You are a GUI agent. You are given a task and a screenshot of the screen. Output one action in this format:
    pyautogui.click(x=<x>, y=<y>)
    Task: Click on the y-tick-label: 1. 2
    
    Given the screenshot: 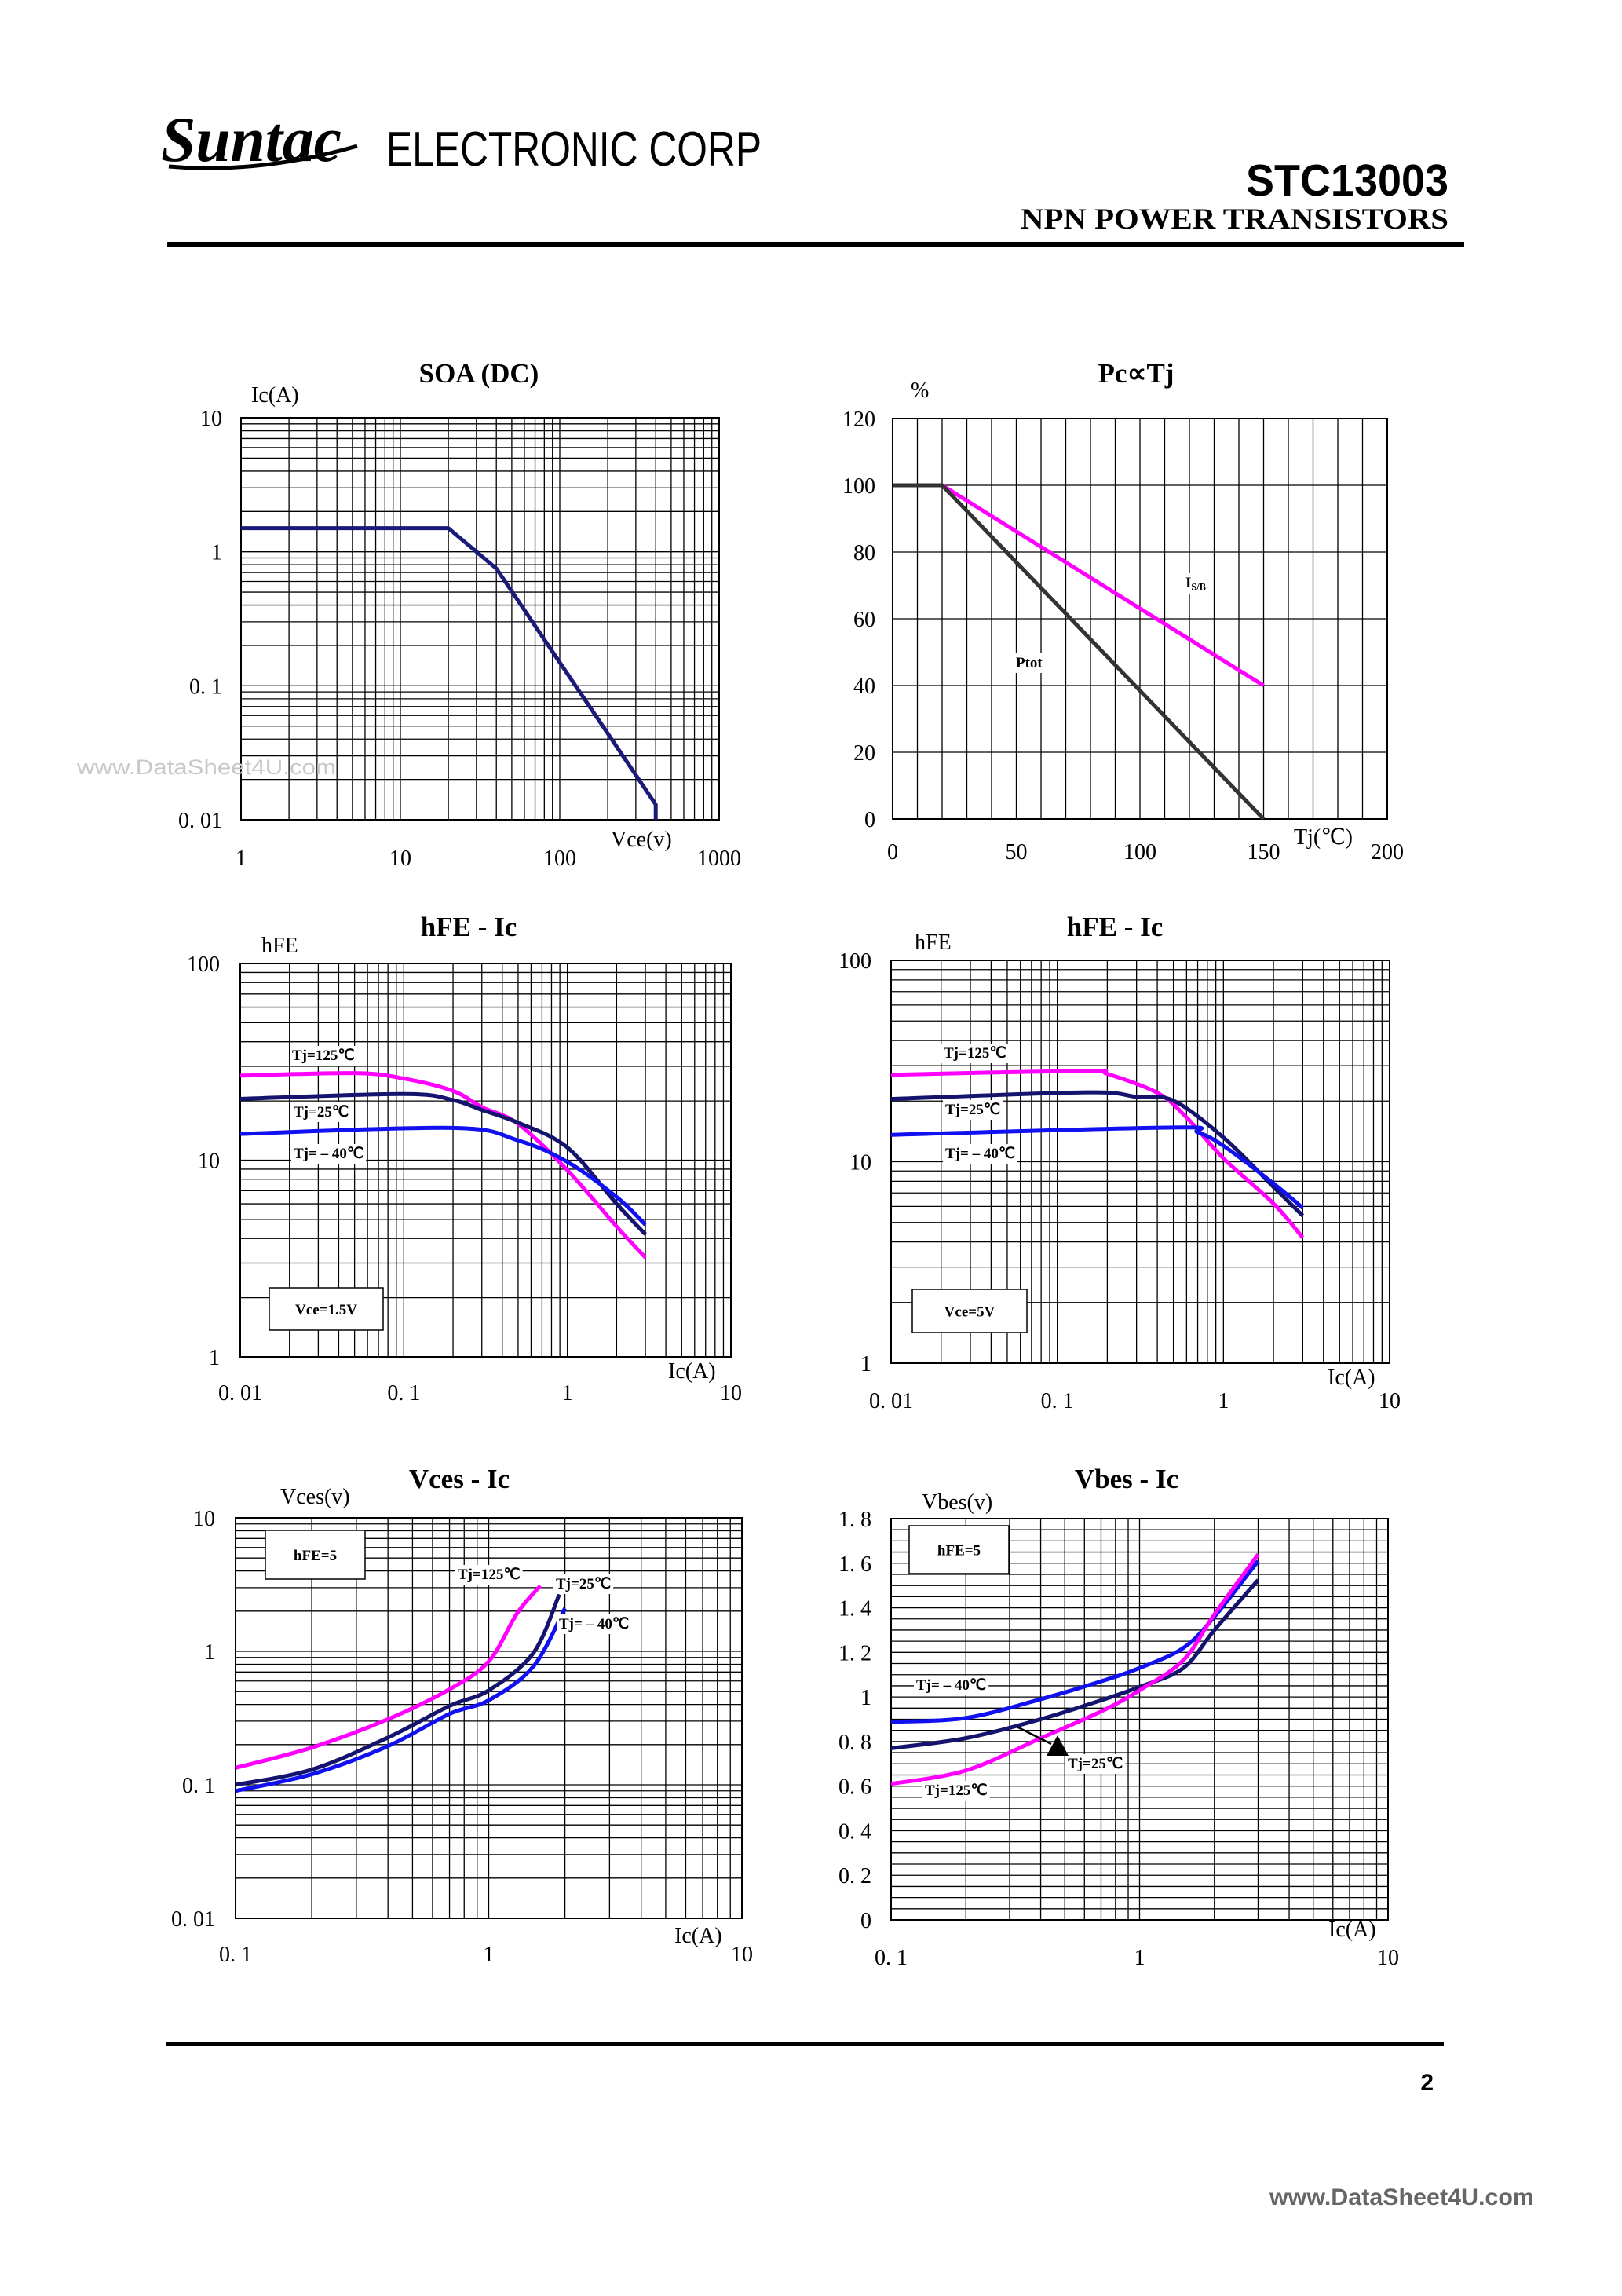 What is the action you would take?
    pyautogui.click(x=854, y=1653)
    